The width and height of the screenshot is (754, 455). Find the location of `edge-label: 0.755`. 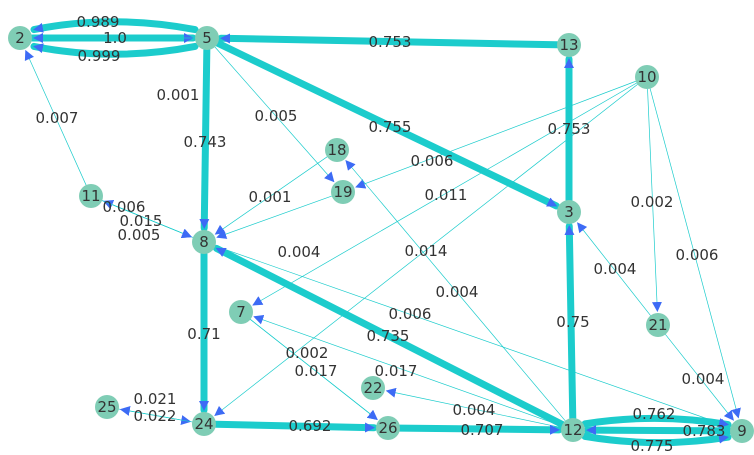

edge-label: 0.755 is located at coordinates (390, 127).